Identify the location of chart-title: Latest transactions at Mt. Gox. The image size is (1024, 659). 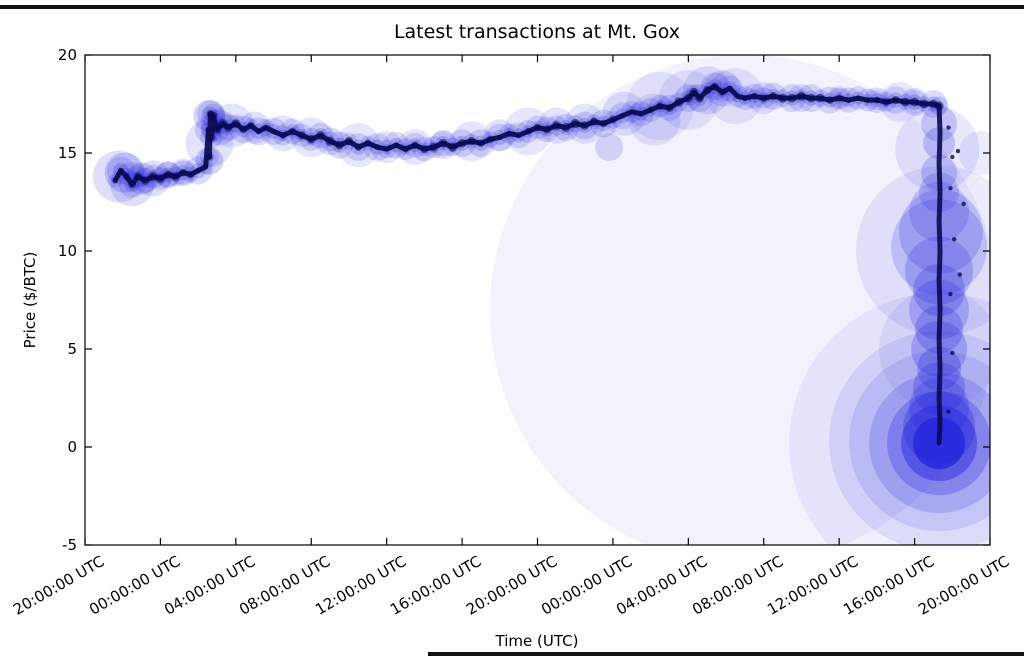
(537, 32).